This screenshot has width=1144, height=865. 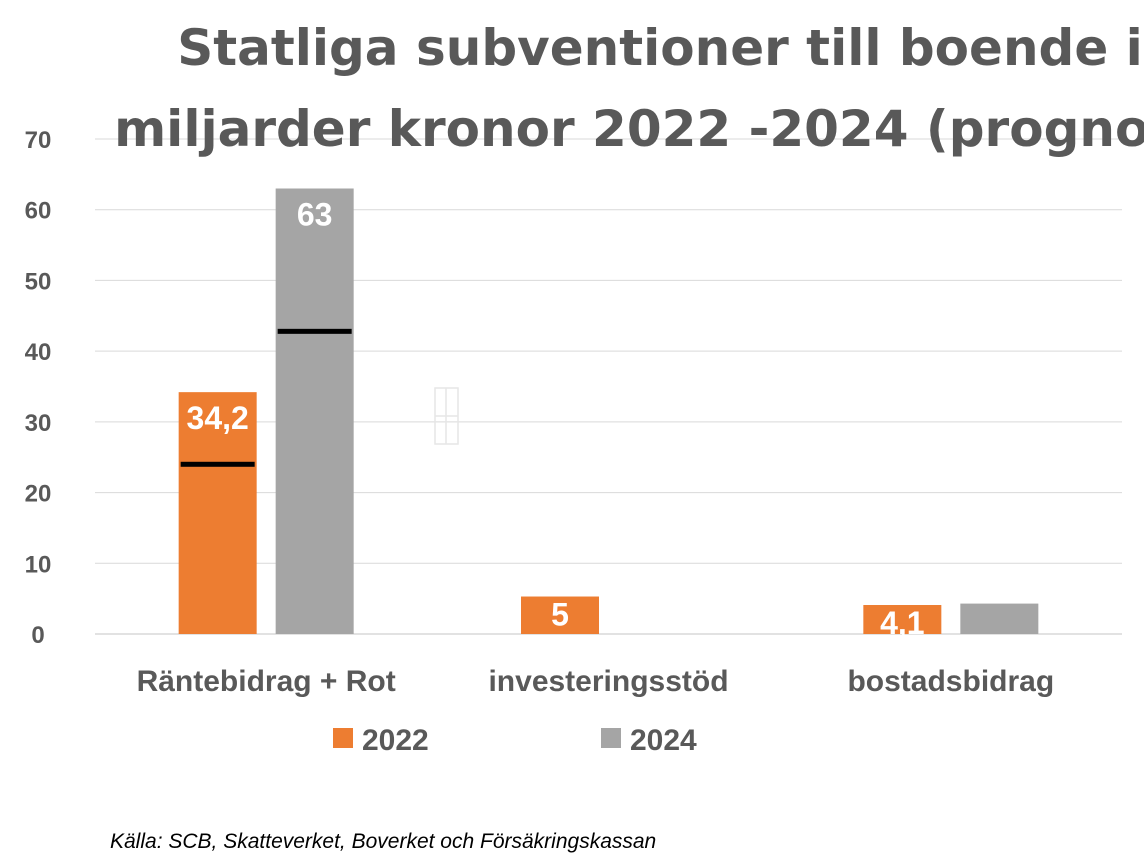 I want to click on legend-swatch-2022, so click(x=343, y=738).